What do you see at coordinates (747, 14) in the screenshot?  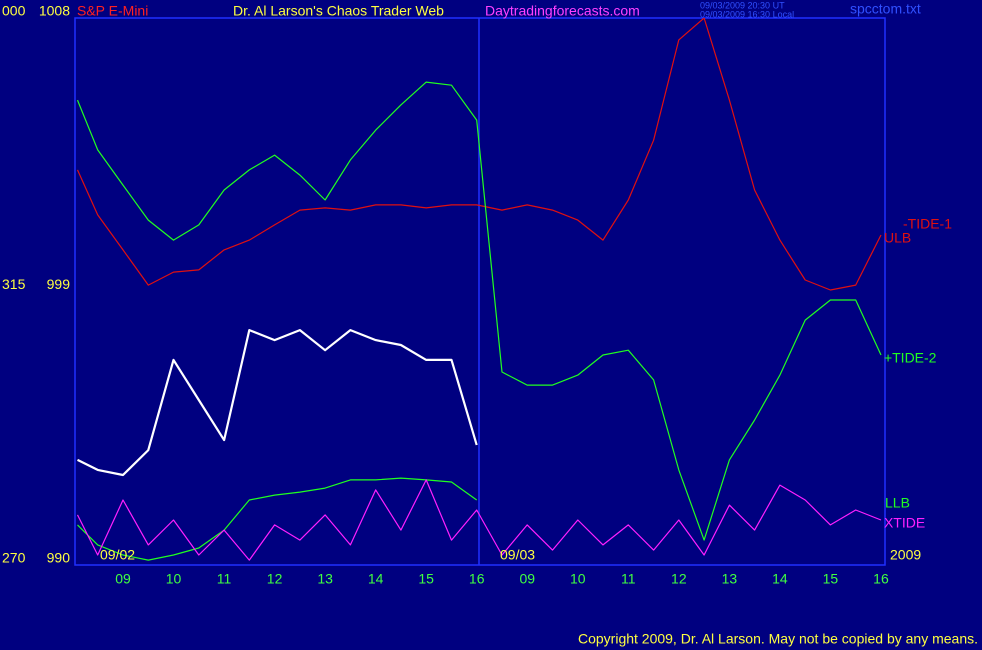 I see `timestamp: 09/03/2009 16:30 Local` at bounding box center [747, 14].